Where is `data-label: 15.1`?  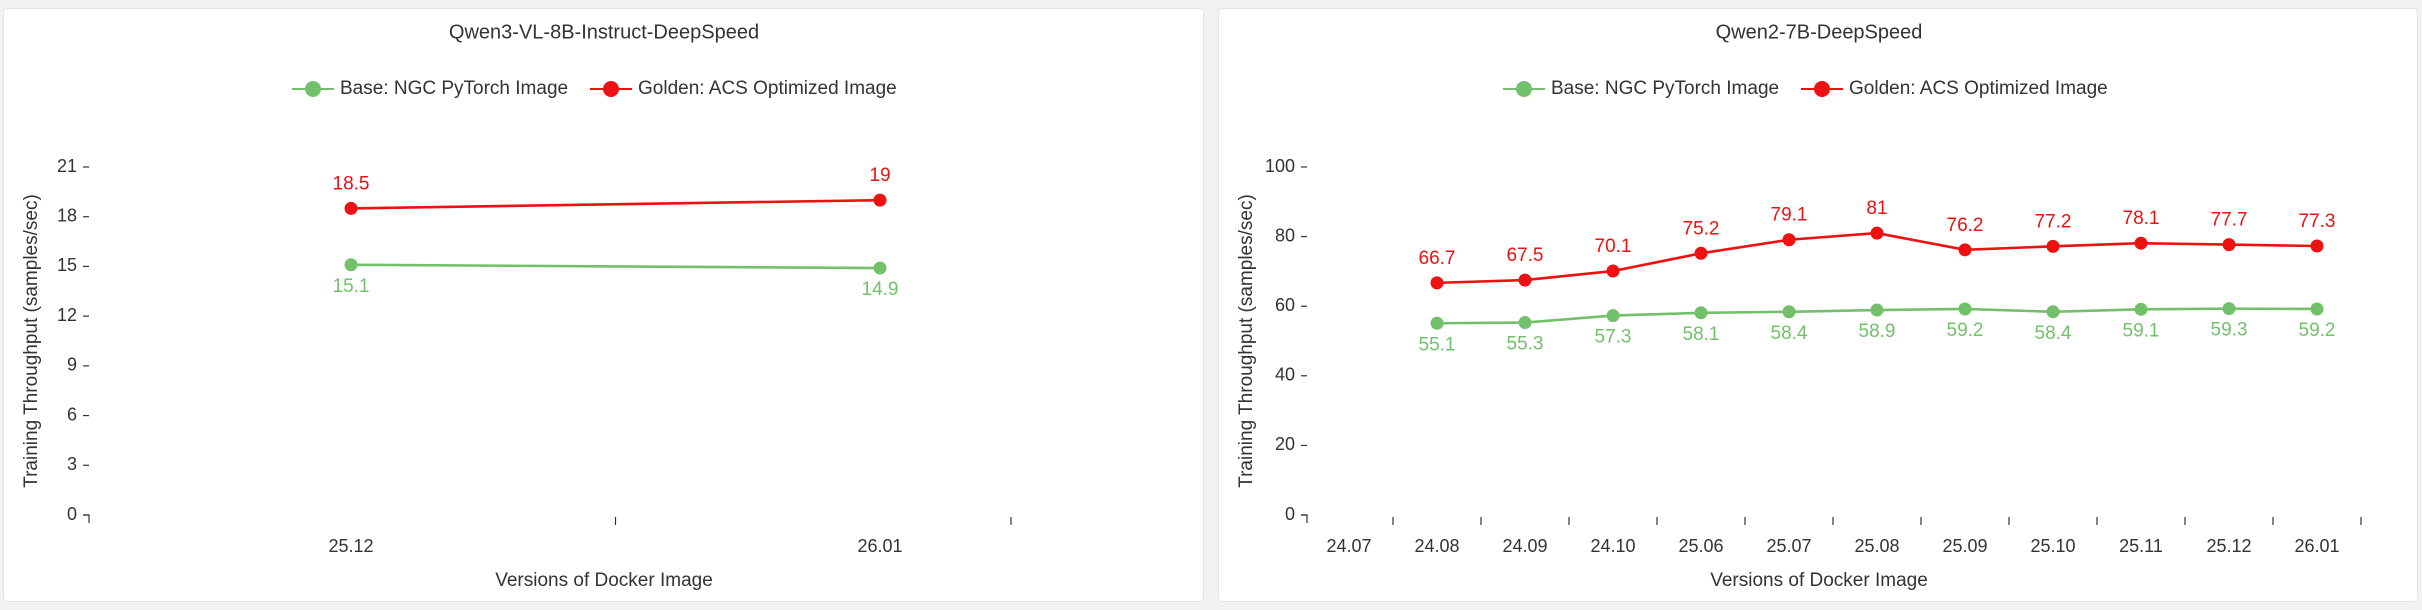 data-label: 15.1 is located at coordinates (351, 286).